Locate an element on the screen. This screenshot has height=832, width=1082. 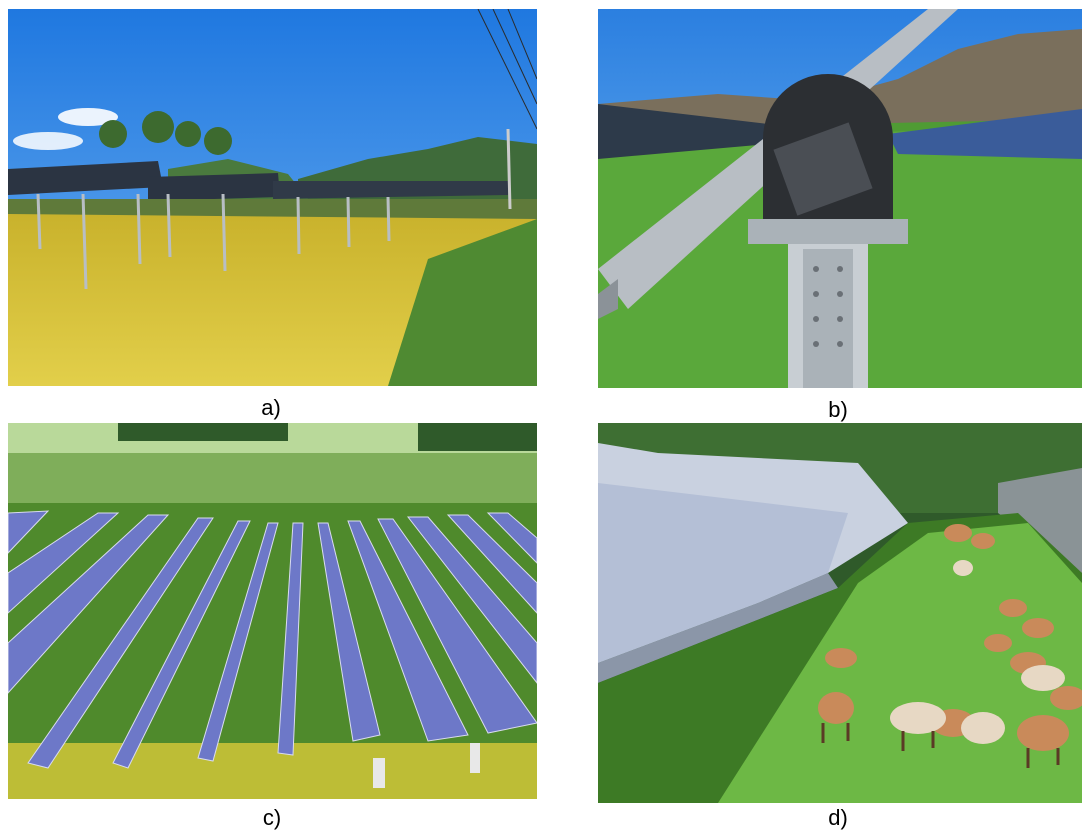
caption-a: a) is located at coordinates (271, 407).